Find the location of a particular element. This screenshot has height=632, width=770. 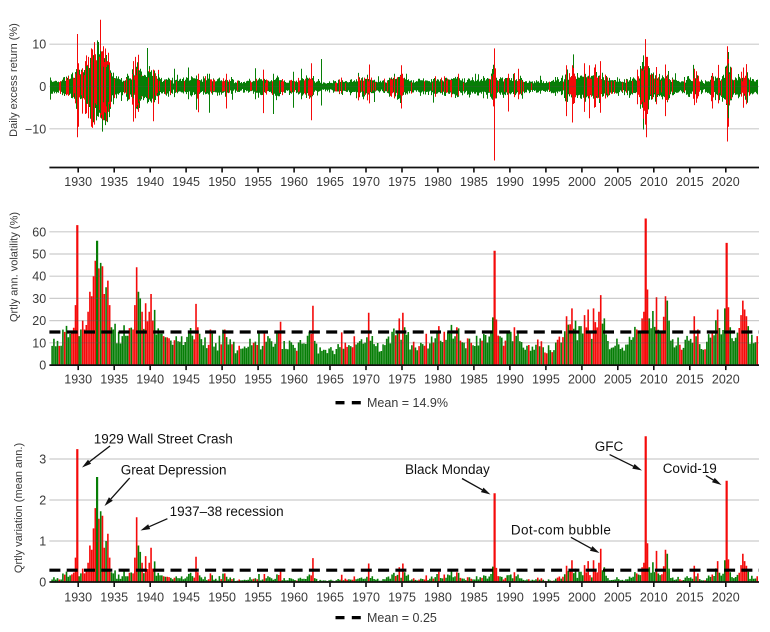

svg-text: Covid-19 is located at coordinates (690, 468).